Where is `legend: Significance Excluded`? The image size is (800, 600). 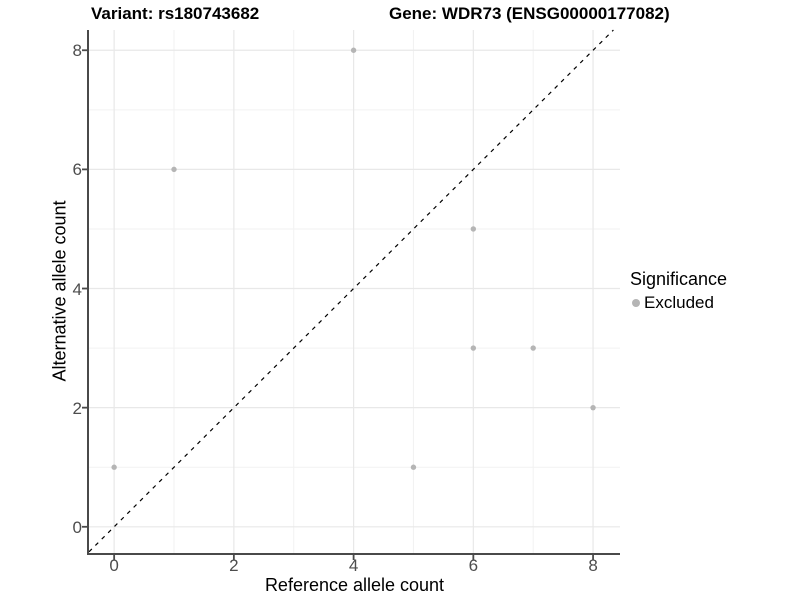 legend: Significance Excluded is located at coordinates (712, 291).